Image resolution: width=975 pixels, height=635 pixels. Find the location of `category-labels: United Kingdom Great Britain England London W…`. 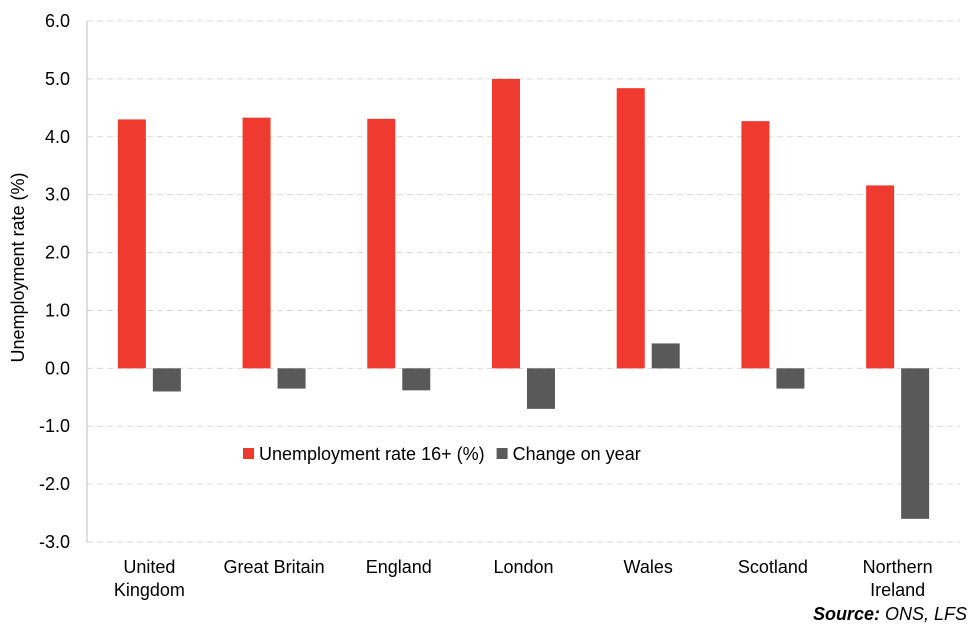

category-labels: United Kingdom Great Britain England London W… is located at coordinates (523, 578).